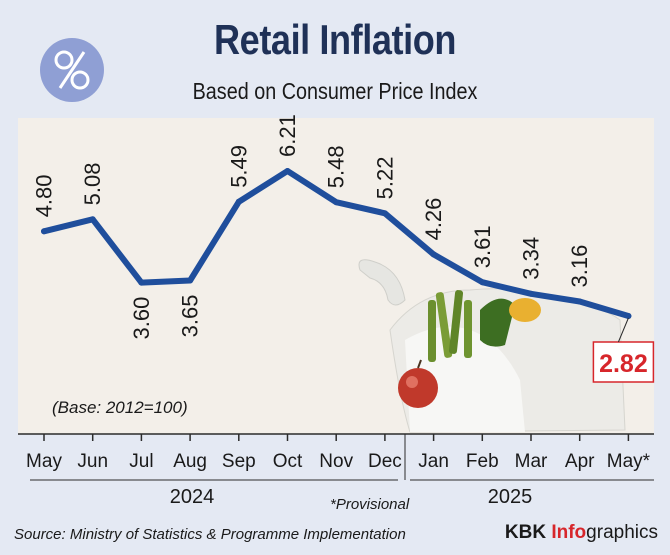 This screenshot has width=670, height=555. I want to click on x-tick-label-10: Mar, so click(531, 461).